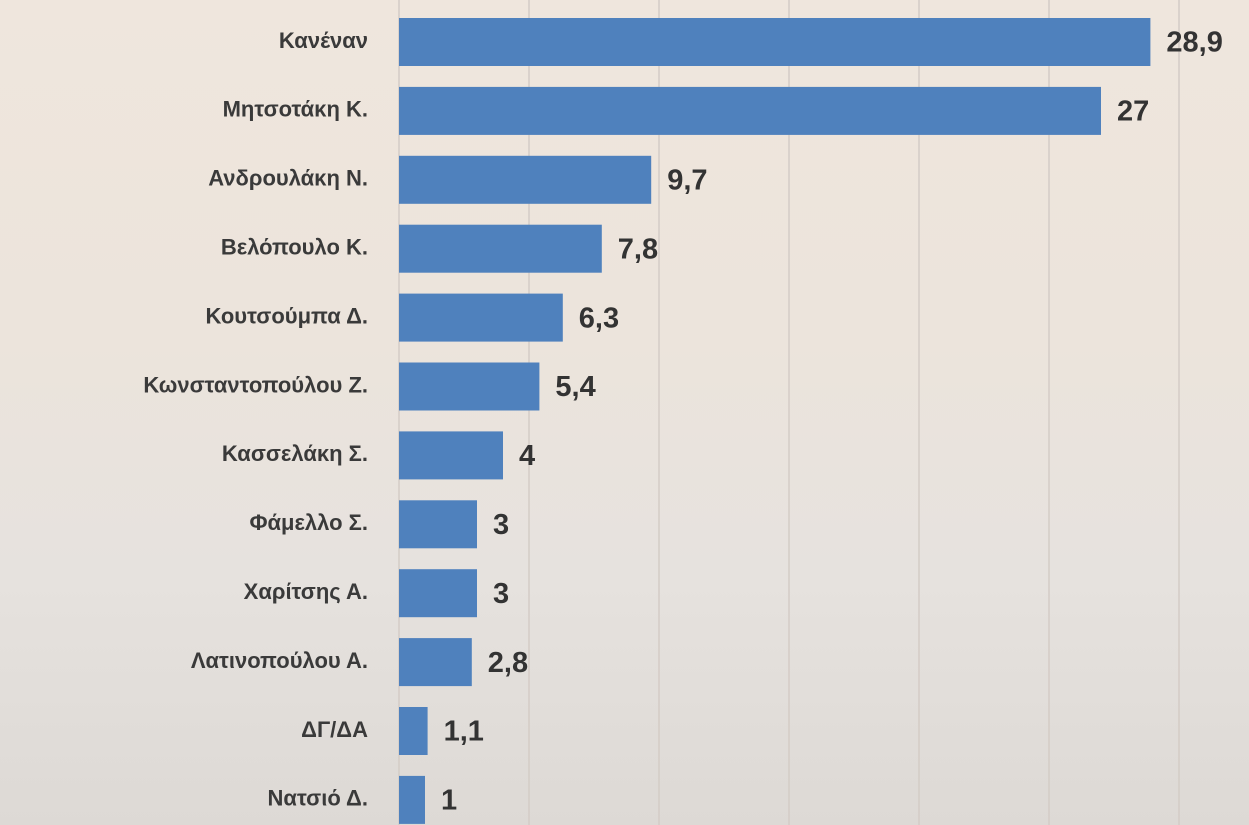 This screenshot has height=825, width=1249. I want to click on y-tick-label: Χαρίτσης Α., so click(306, 591).